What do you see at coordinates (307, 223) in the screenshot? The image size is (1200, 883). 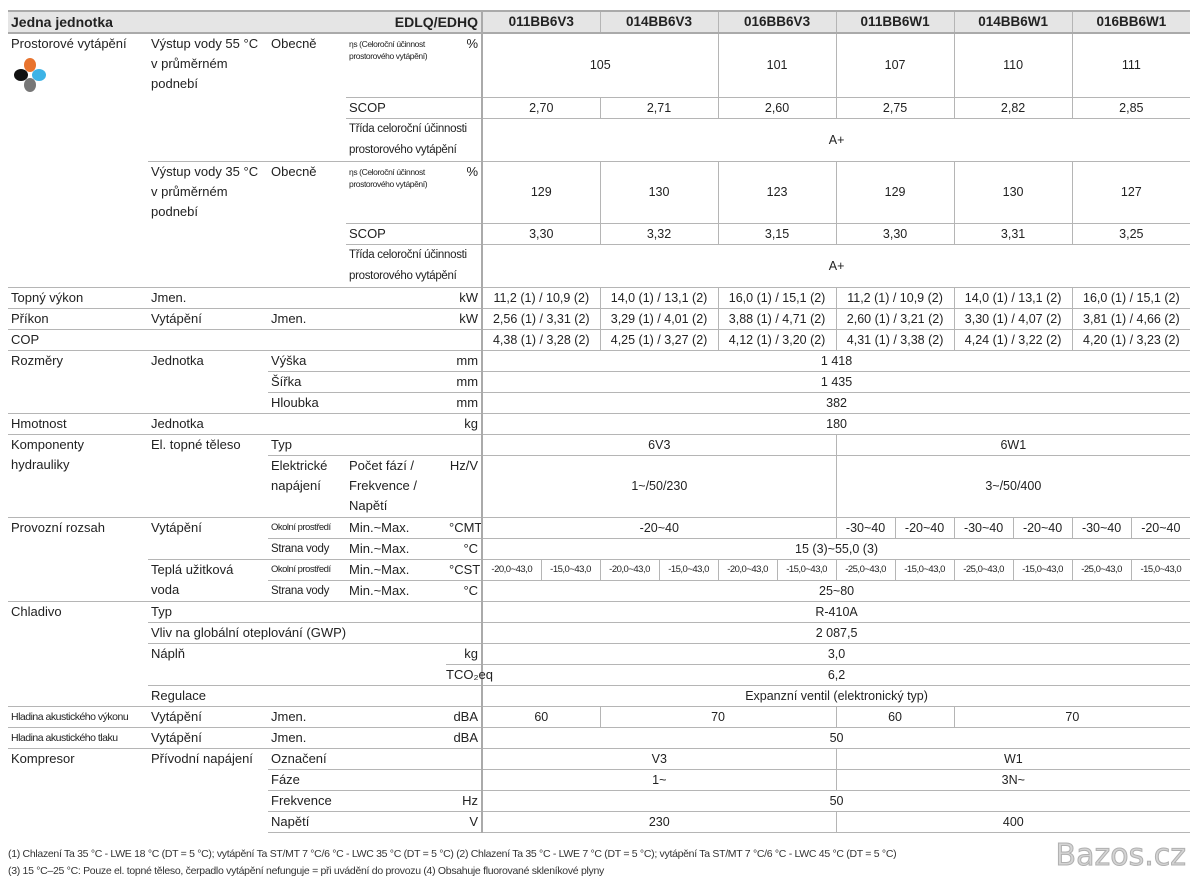 I see `general-label: Obecně` at bounding box center [307, 223].